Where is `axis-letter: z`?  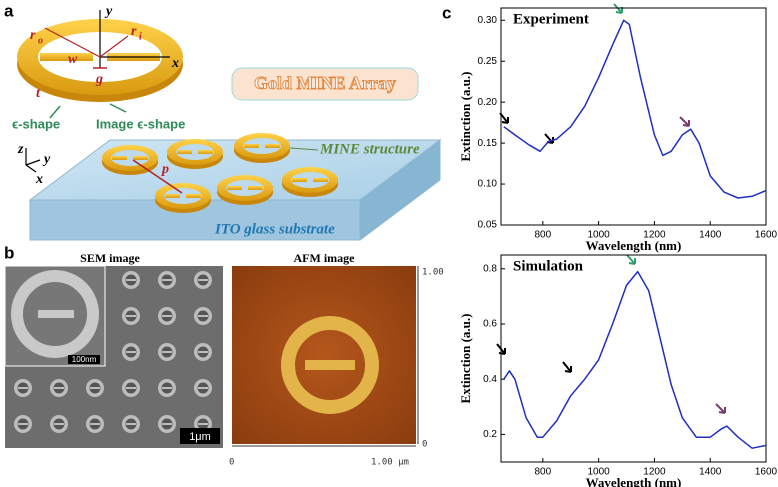 axis-letter: z is located at coordinates (20, 149).